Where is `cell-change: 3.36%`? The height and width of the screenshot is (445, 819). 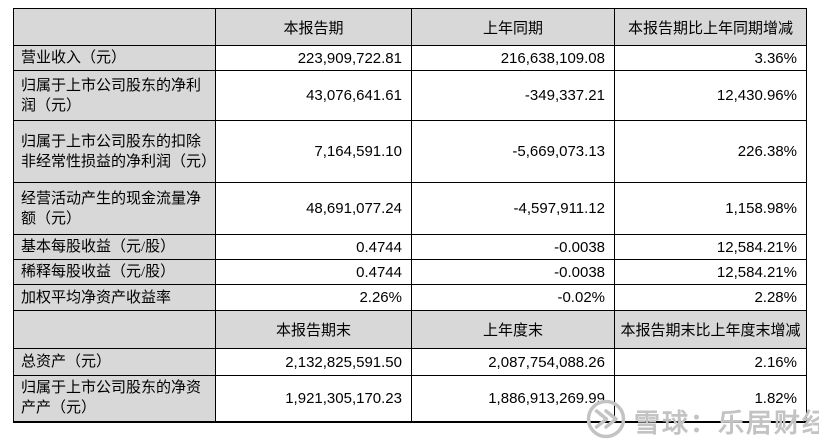 cell-change: 3.36% is located at coordinates (710, 58).